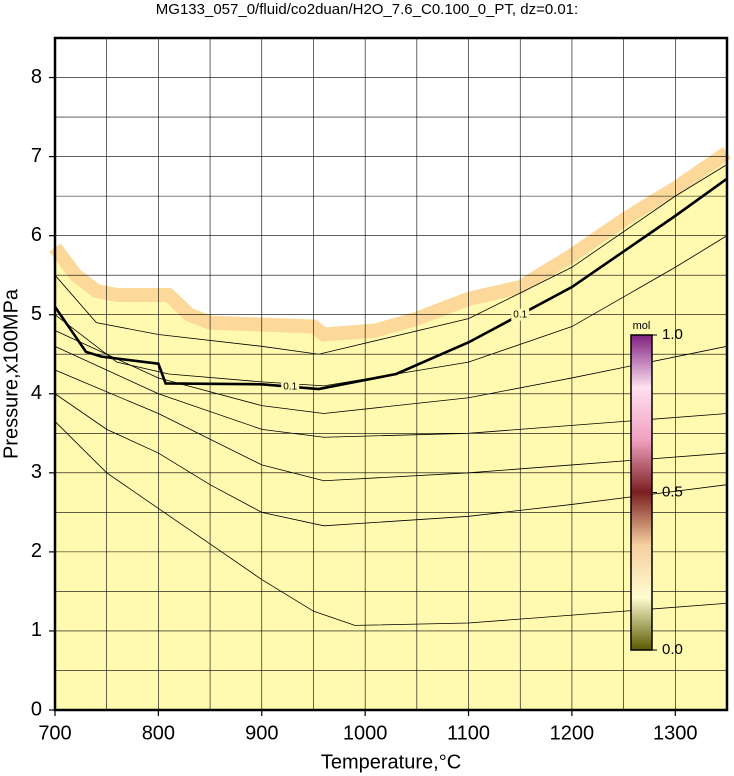  Describe the element at coordinates (672, 649) in the screenshot. I see `colorbar-tick-label: 0.0` at that location.